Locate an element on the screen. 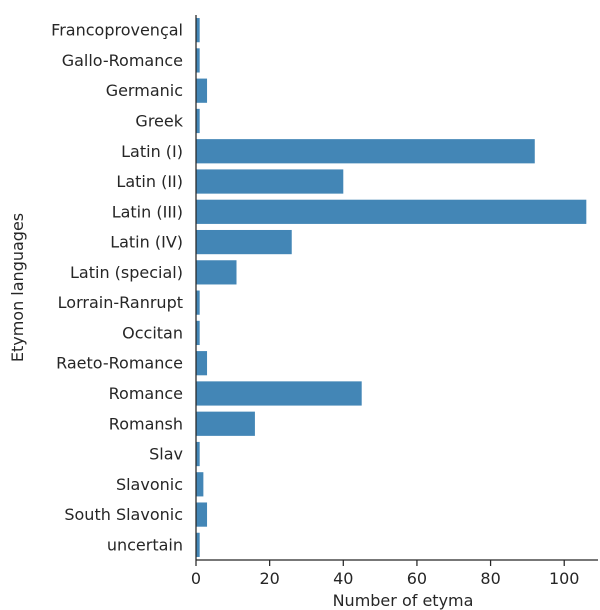 The image size is (600, 610). y-tick-label-slavonic: Slavonic is located at coordinates (149, 484).